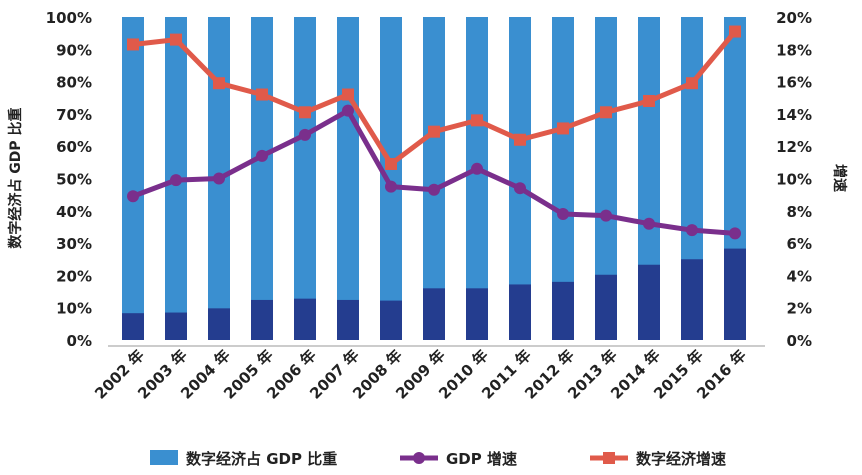  What do you see at coordinates (794, 18) in the screenshot?
I see `right-tick-label: 20%` at bounding box center [794, 18].